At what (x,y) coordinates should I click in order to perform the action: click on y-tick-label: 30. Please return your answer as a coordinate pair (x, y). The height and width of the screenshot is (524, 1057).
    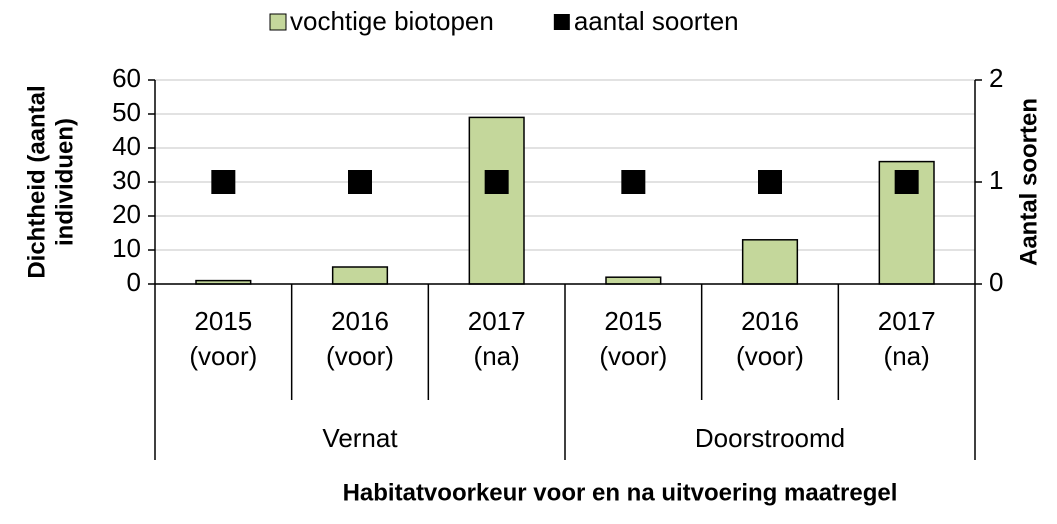
    Looking at the image, I should click on (126, 180).